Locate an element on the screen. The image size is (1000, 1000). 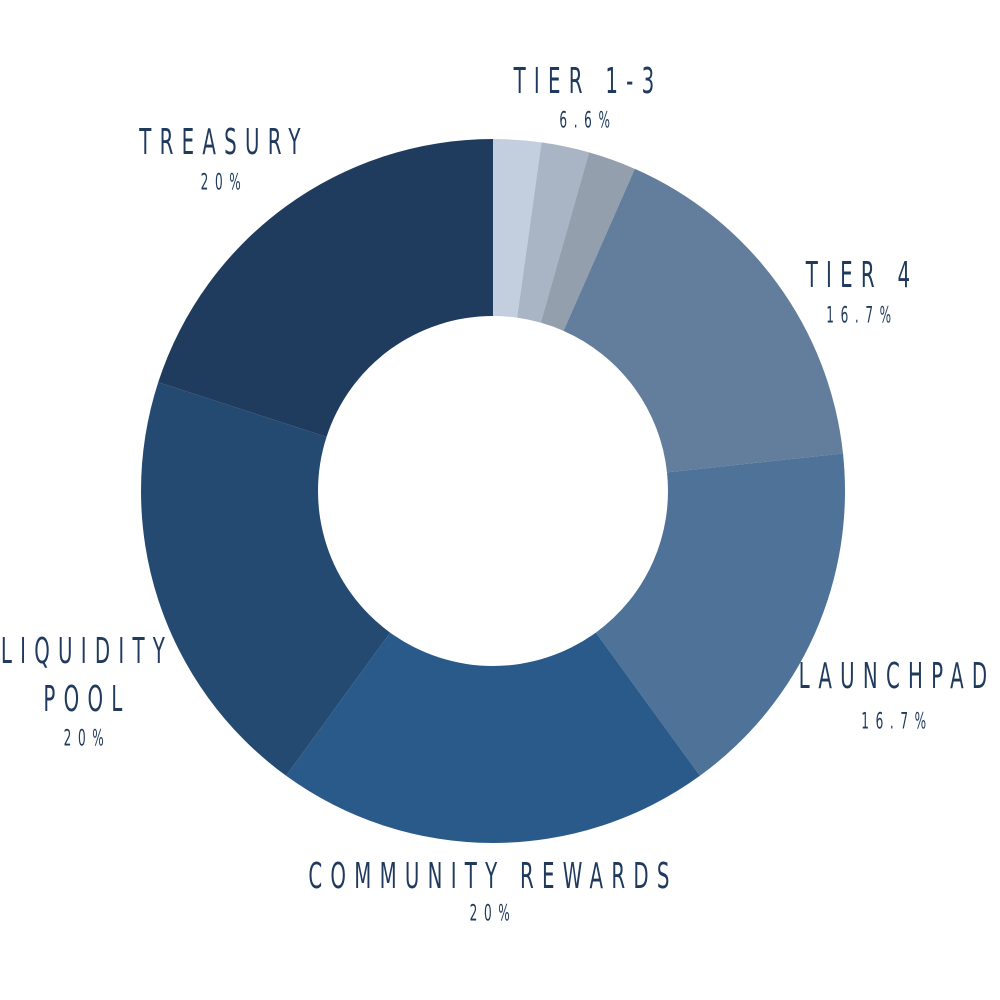
segment-label: TIER 1-3 is located at coordinates (588, 81).